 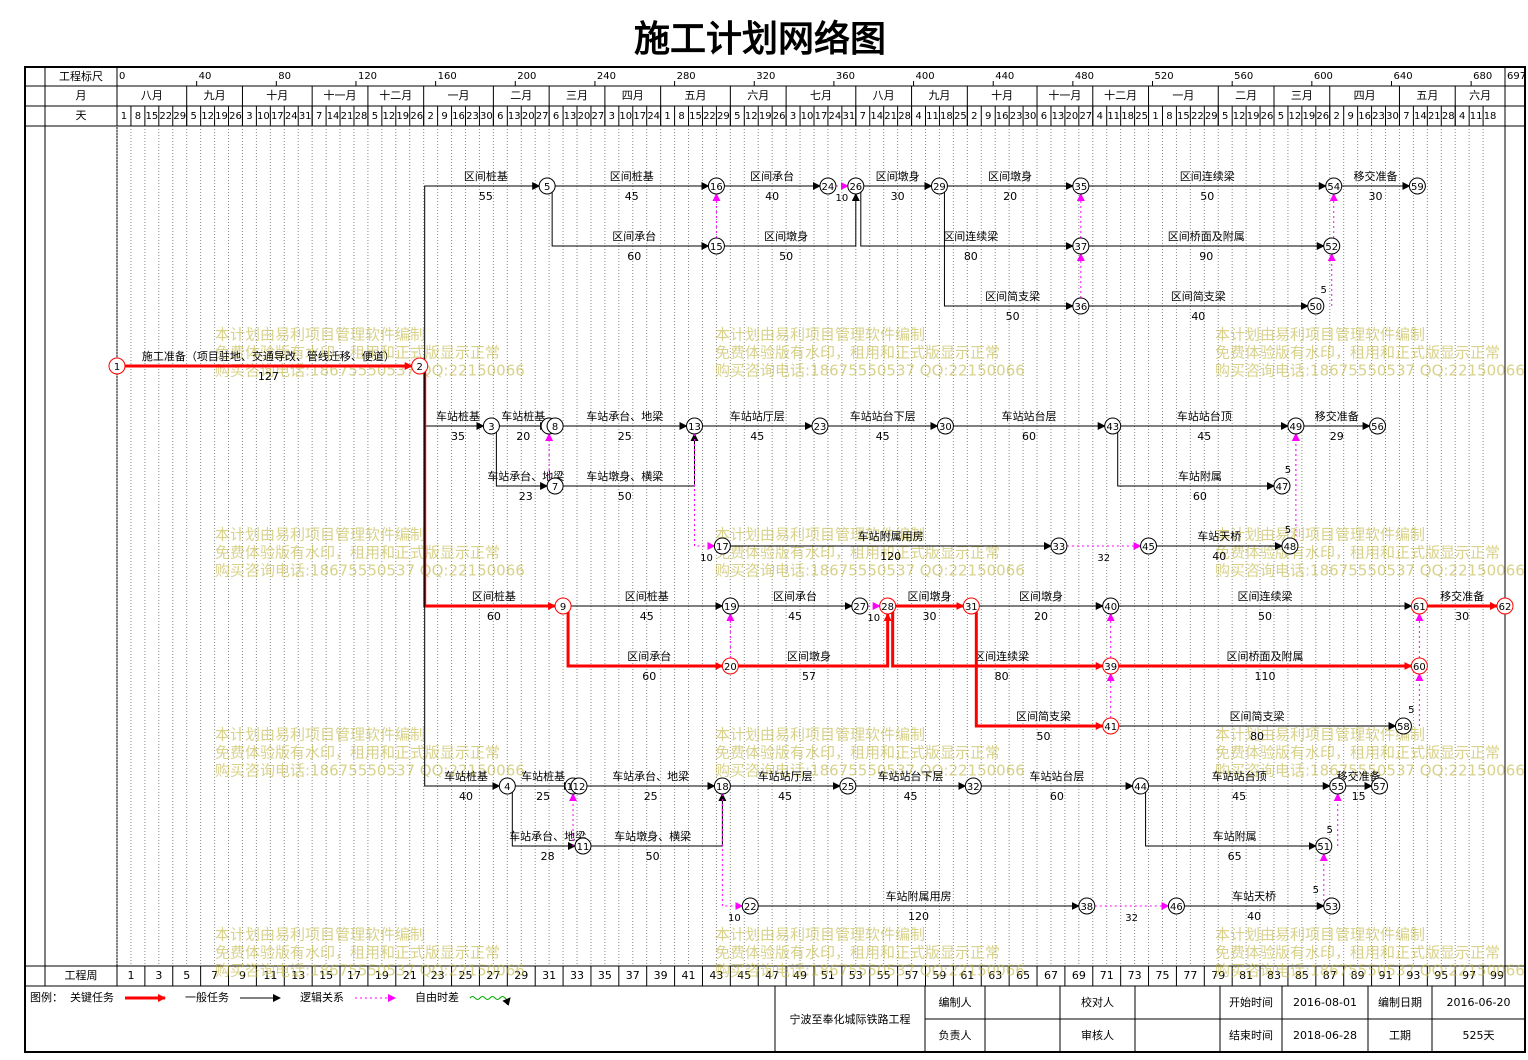 What do you see at coordinates (821, 116) in the screenshot?
I see `day-label: 17` at bounding box center [821, 116].